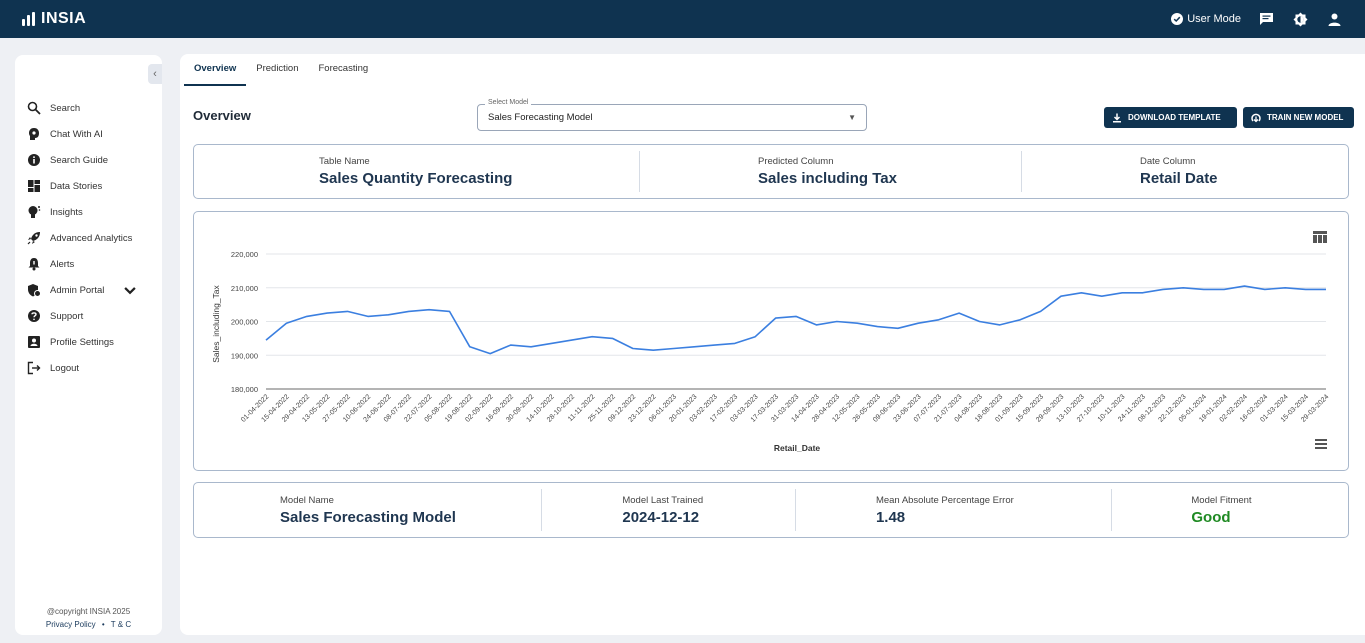 This screenshot has width=1365, height=643. I want to click on sidebar-item-label: Profile Settings, so click(82, 342).